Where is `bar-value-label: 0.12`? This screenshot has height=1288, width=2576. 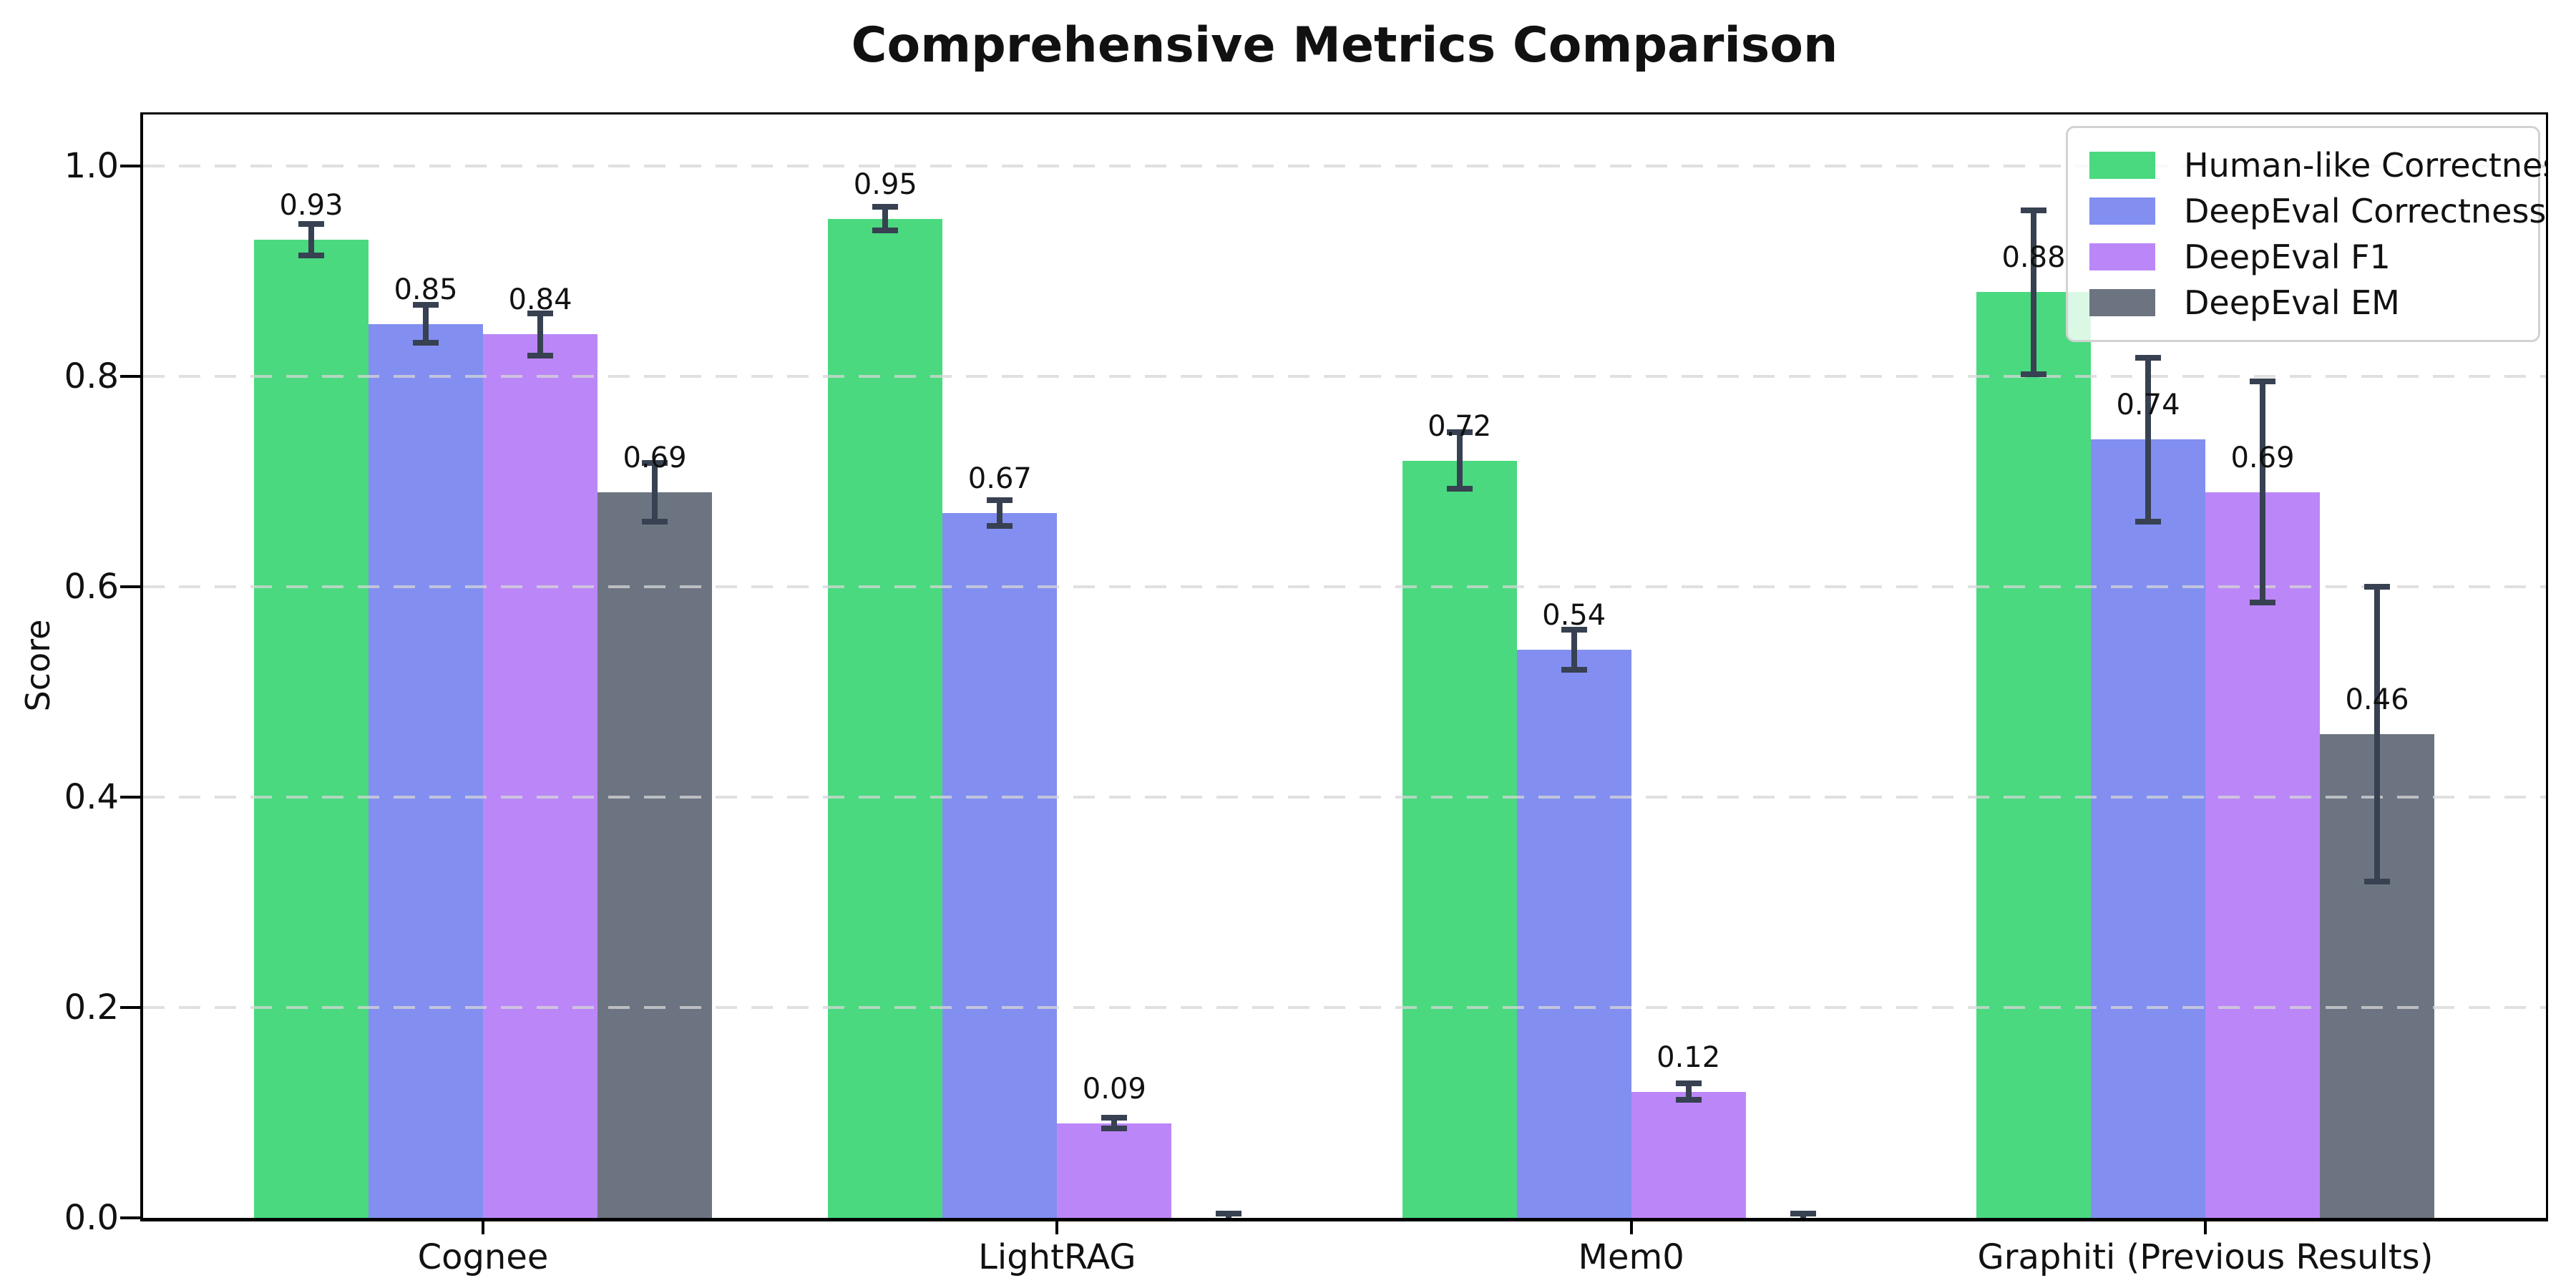 bar-value-label: 0.12 is located at coordinates (1689, 1057).